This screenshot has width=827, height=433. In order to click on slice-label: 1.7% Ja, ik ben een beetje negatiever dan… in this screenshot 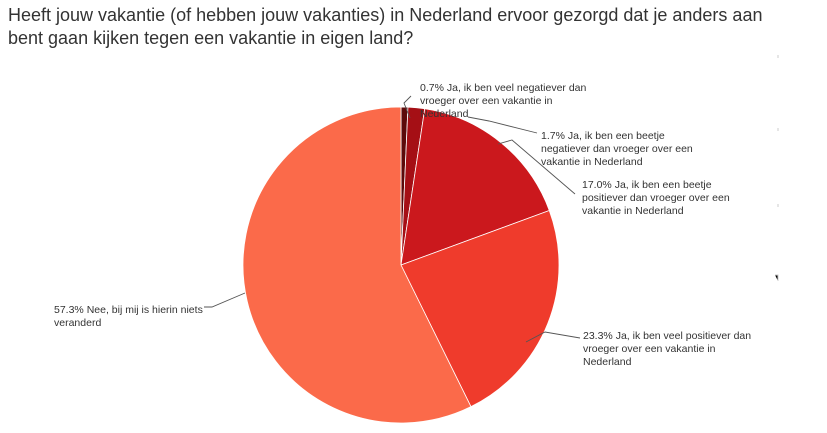, I will do `click(617, 149)`.